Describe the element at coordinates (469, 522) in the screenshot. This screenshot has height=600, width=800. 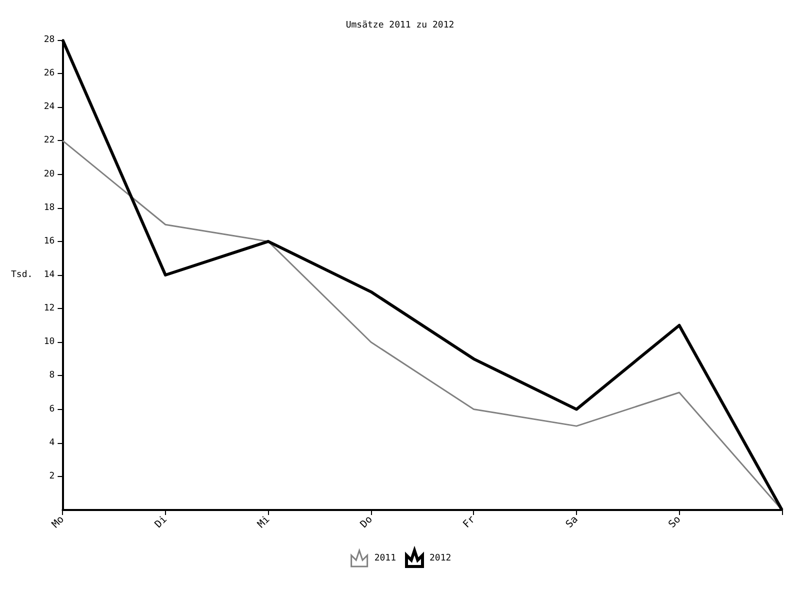
I see `x-tick-label: Fr` at that location.